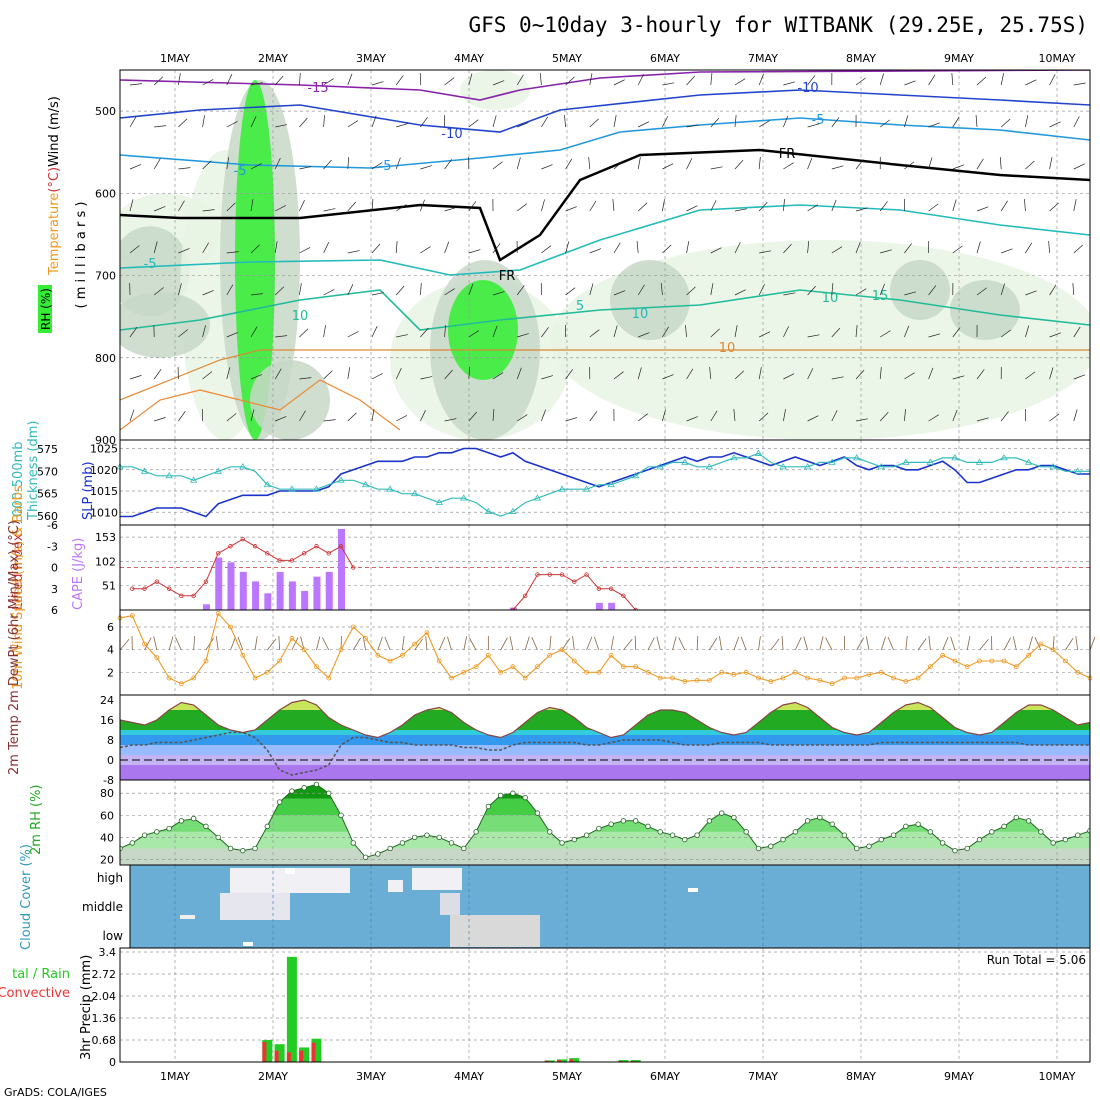 Image resolution: width=1100 pixels, height=1100 pixels. I want to click on rh2m-ylabel: 2m RH (%), so click(36, 819).